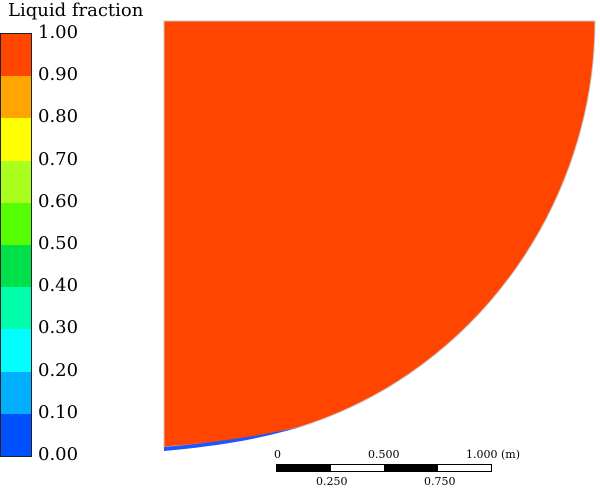 Image resolution: width=600 pixels, height=488 pixels. I want to click on legend-tick-label: 1.00, so click(58, 32).